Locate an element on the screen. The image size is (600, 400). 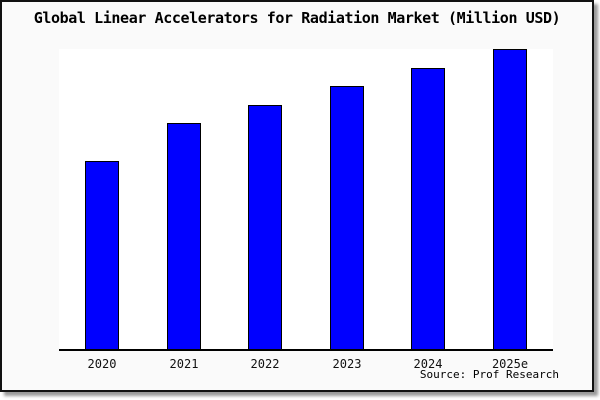
x-tick-label-2020: 2020 is located at coordinates (102, 364).